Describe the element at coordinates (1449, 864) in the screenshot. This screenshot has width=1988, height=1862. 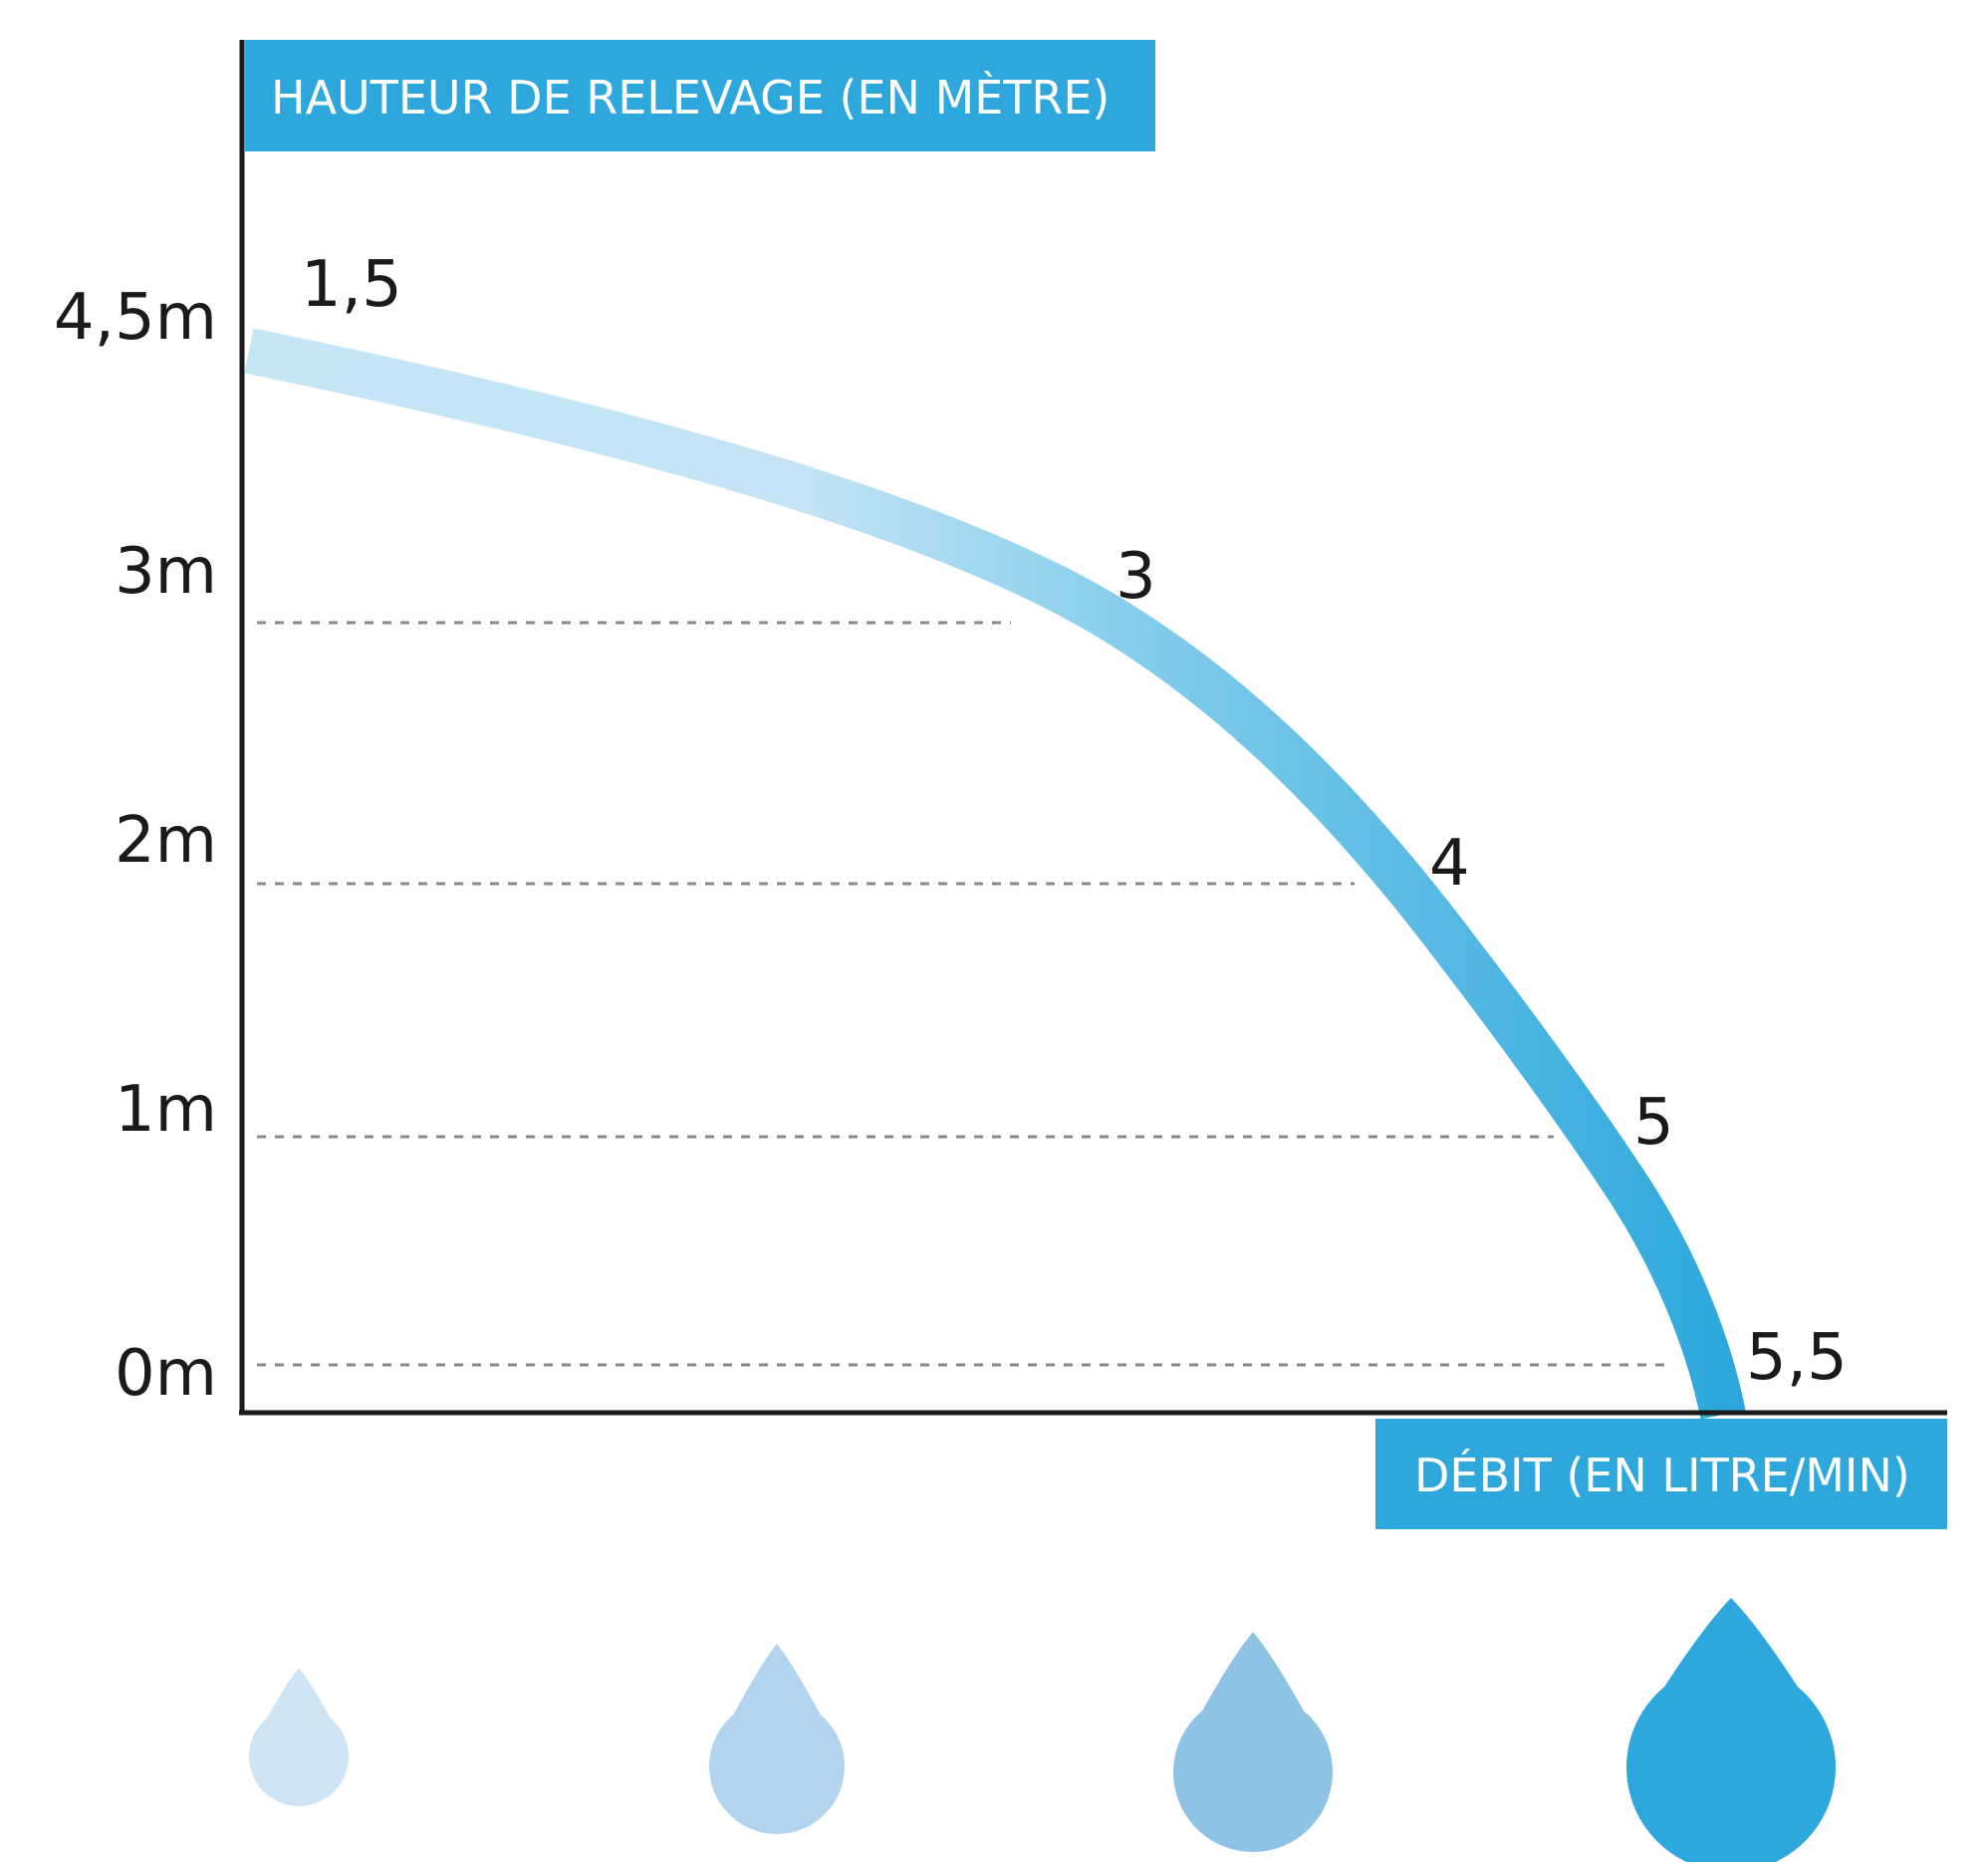
I see `data-point-label: 4` at that location.